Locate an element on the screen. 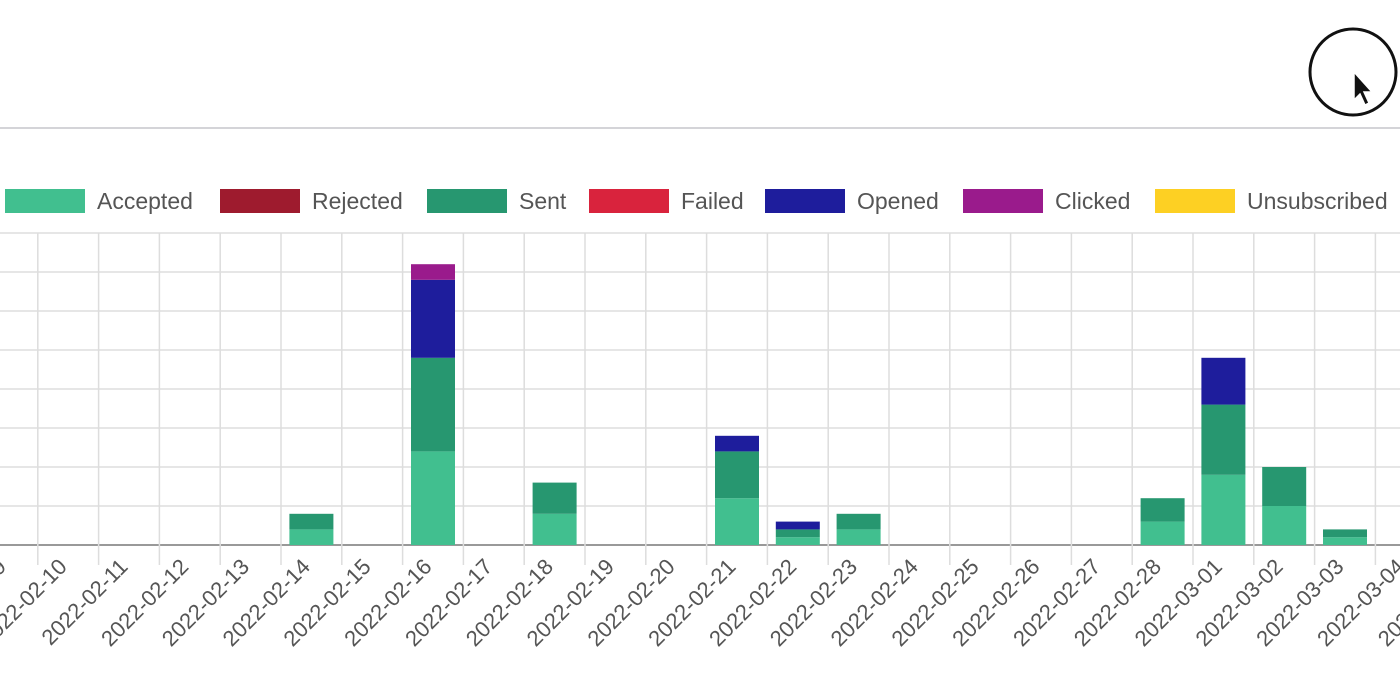  legend-label: Opened is located at coordinates (898, 201).